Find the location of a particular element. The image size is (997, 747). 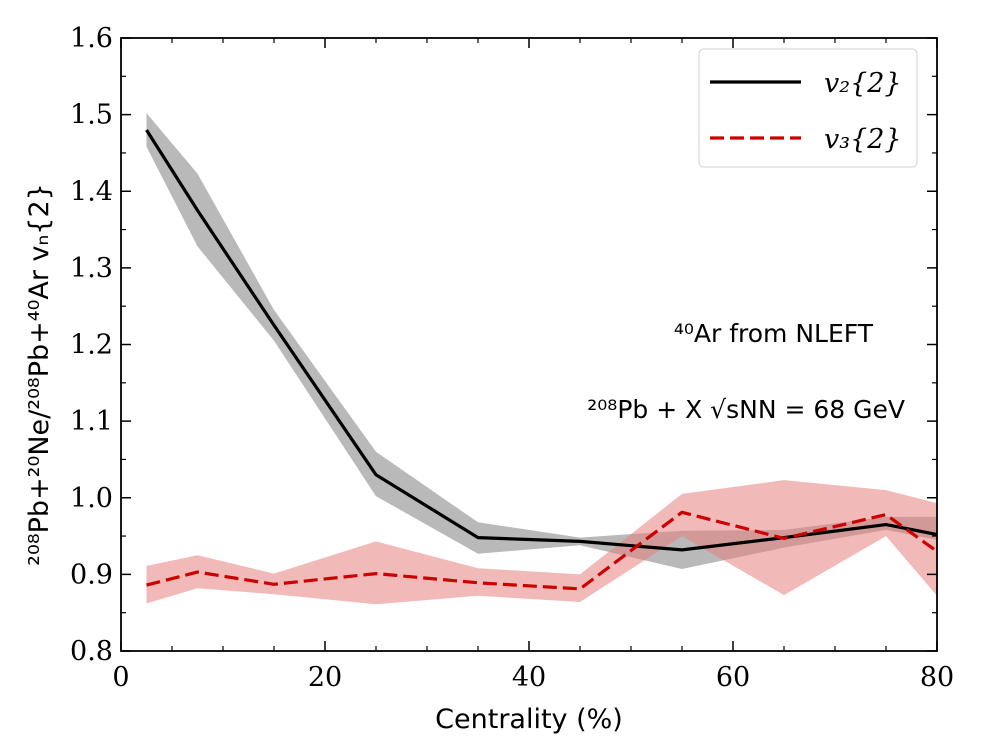

x-axis-label: Centrality (%) is located at coordinates (529, 719).